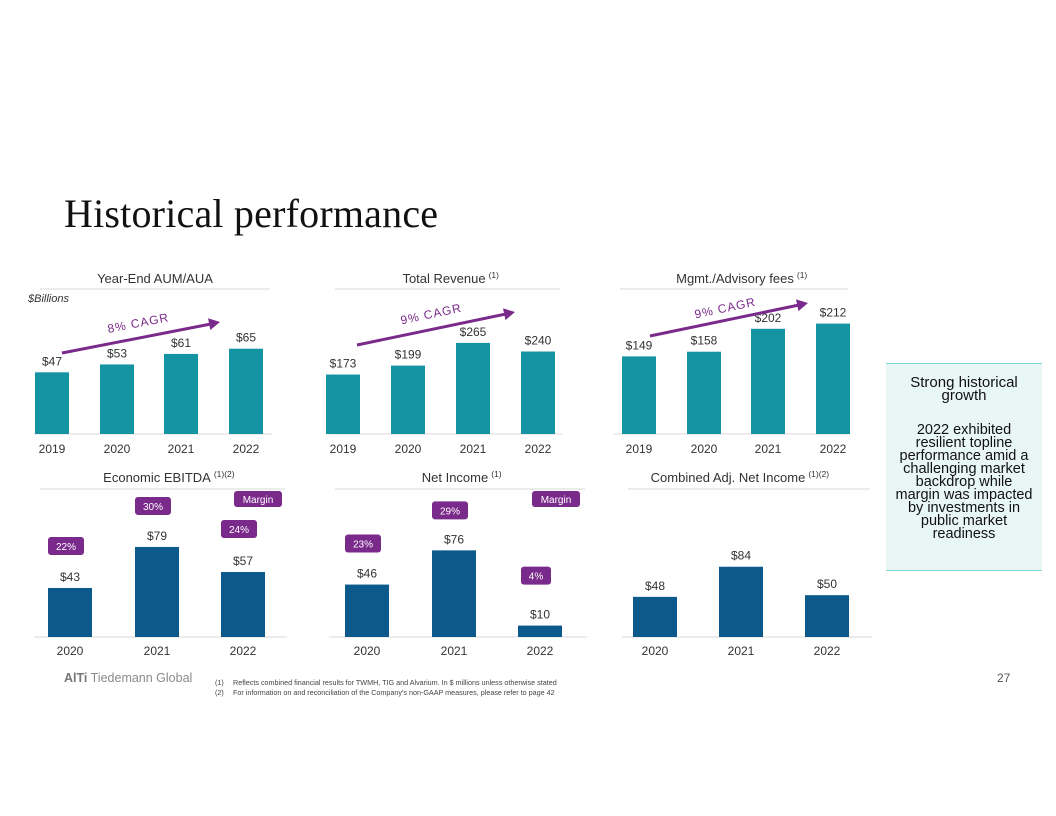  Describe the element at coordinates (138, 323) in the screenshot. I see `cagr-label: 8% CAGR` at that location.